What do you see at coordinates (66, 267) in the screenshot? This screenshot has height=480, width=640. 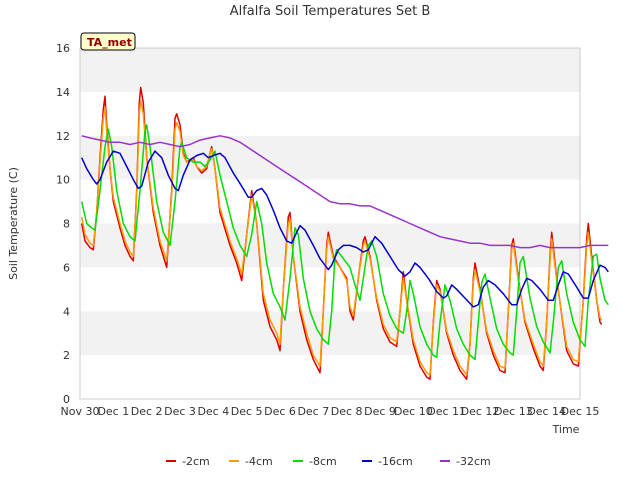 I see `y-tick-label: 6` at bounding box center [66, 267].